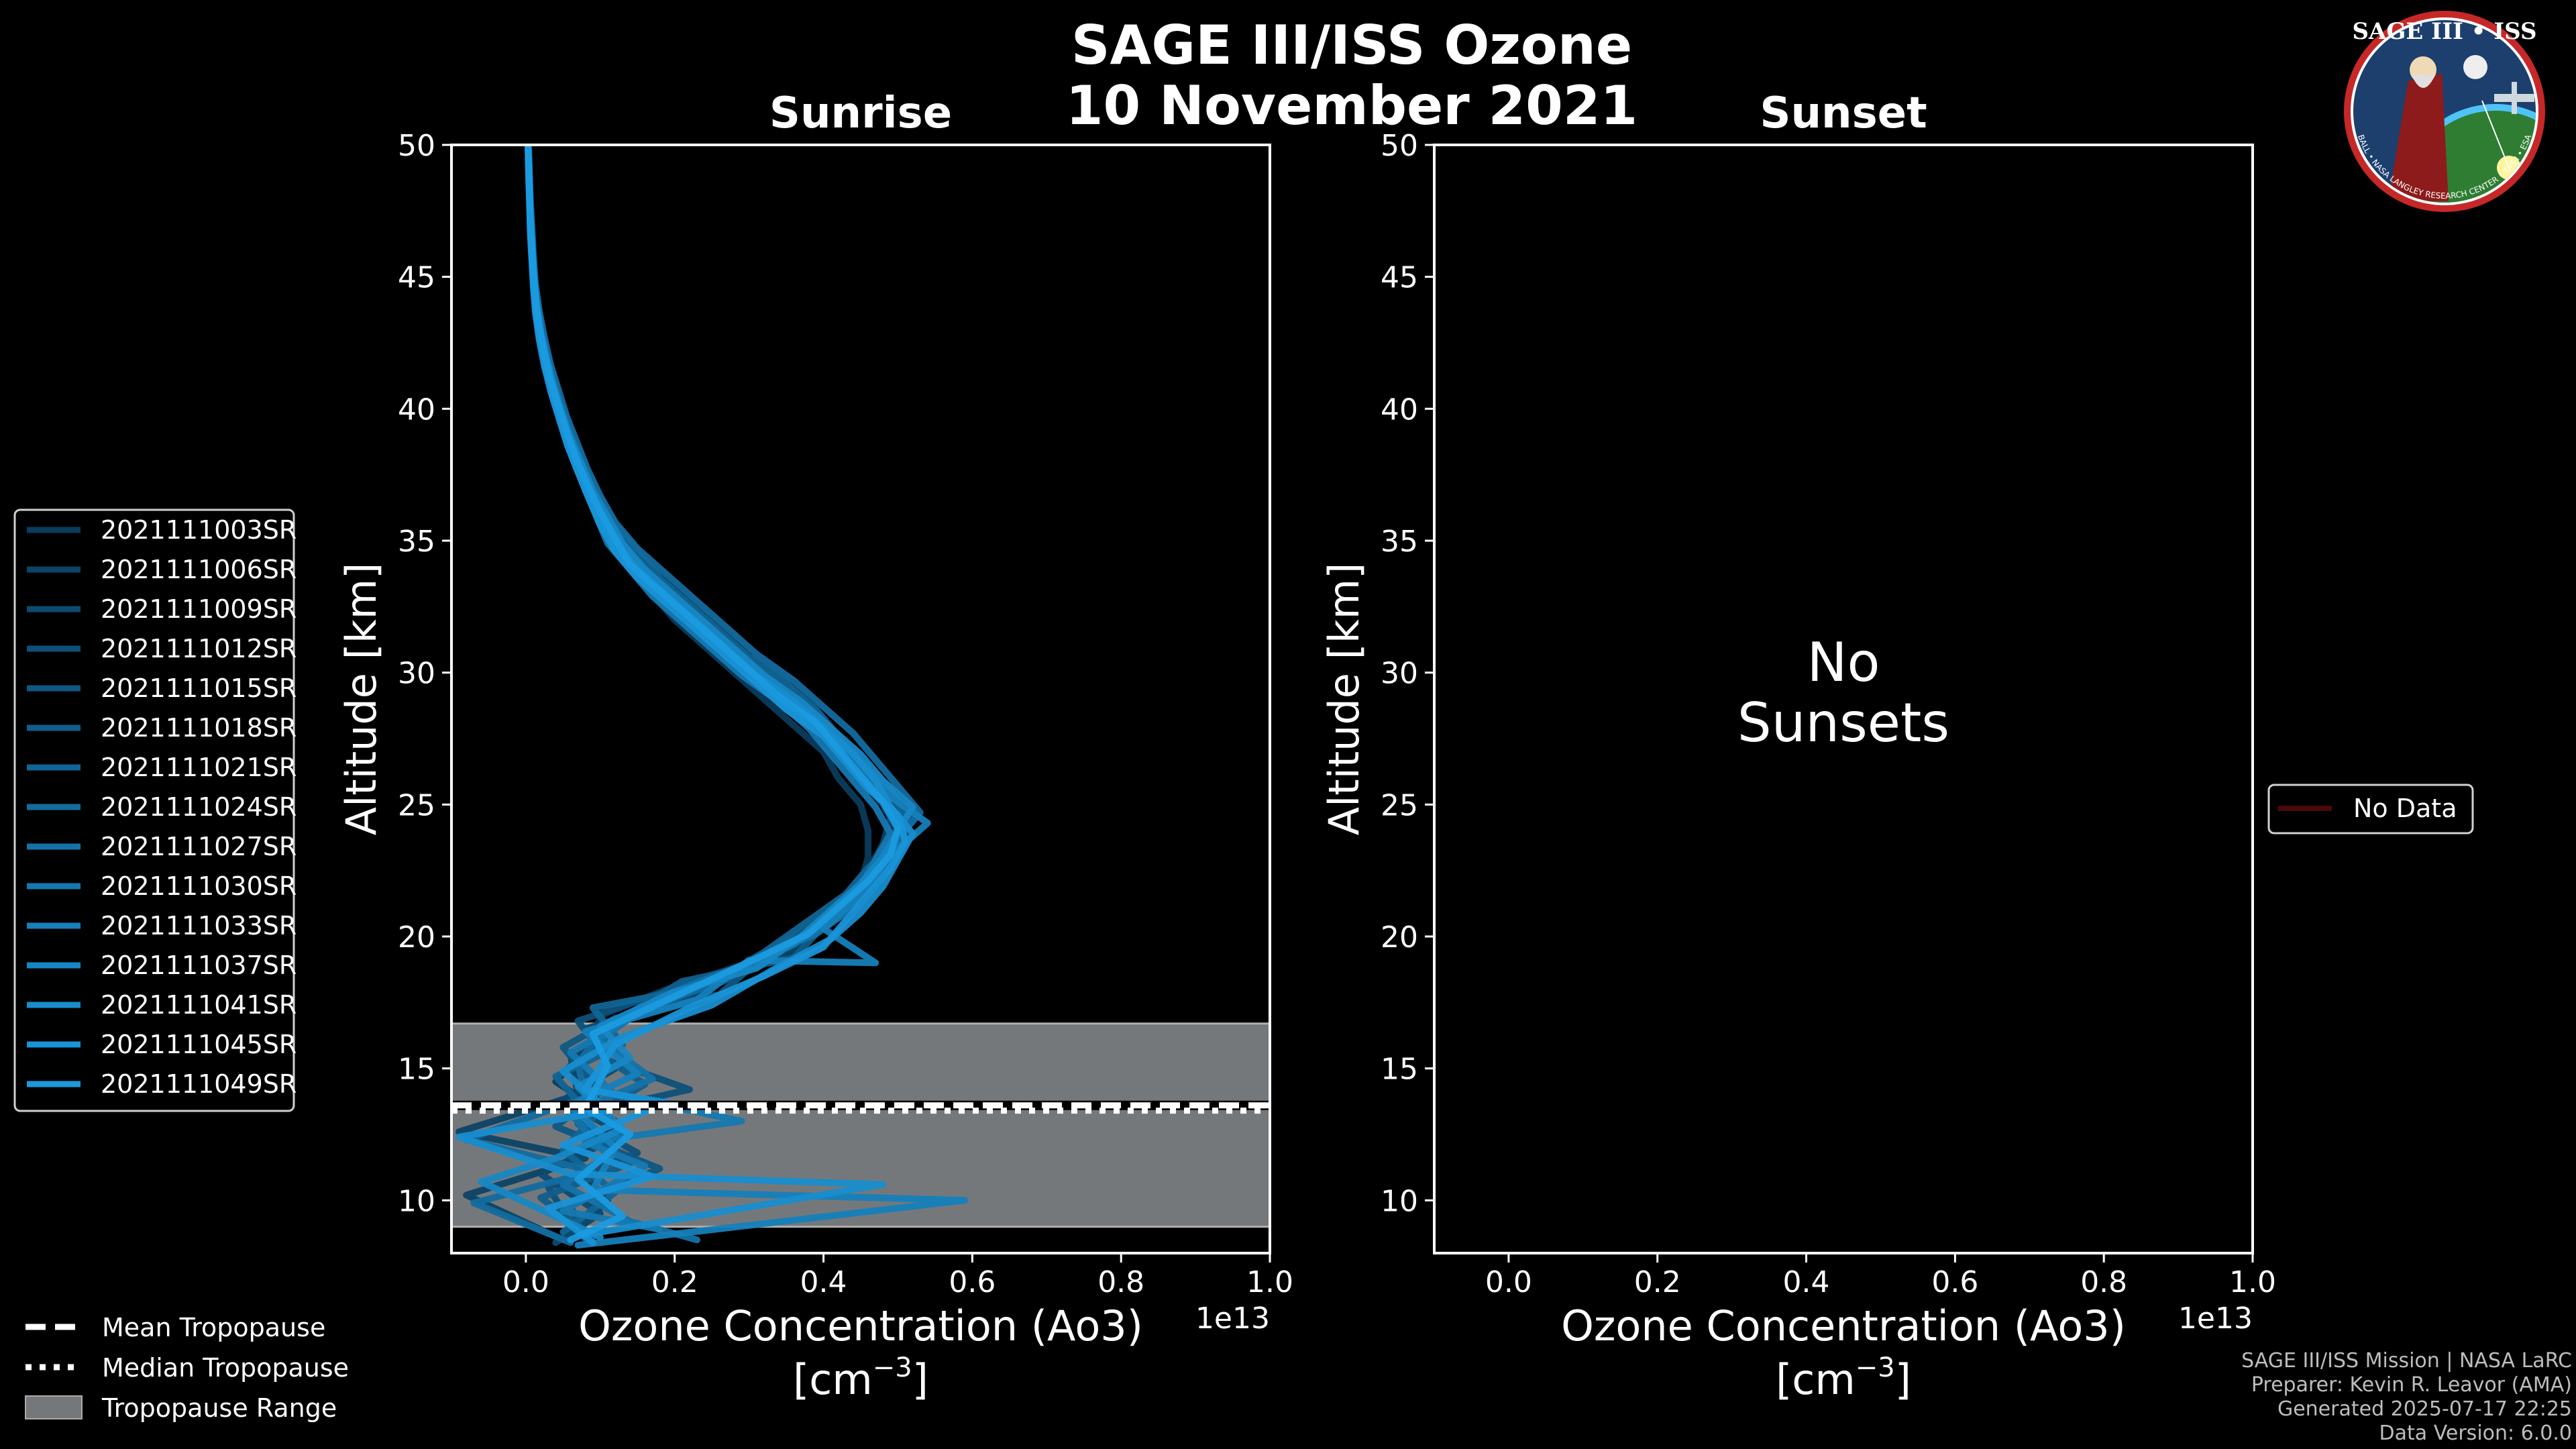 This screenshot has width=2576, height=1449. Describe the element at coordinates (416, 278) in the screenshot. I see `sunrise-y-tick-label: 45` at that location.